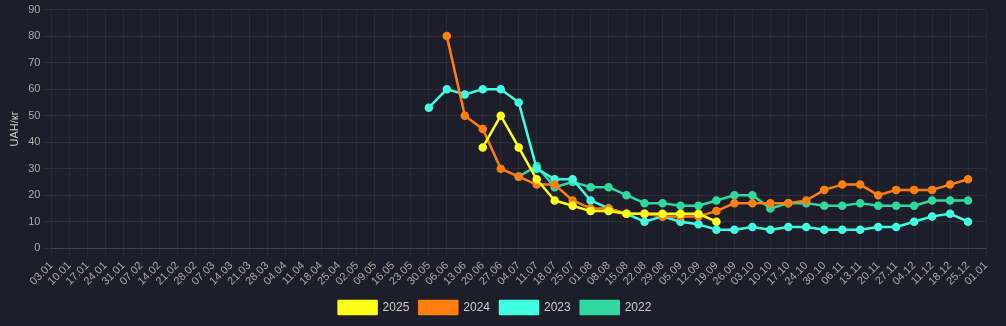 Image resolution: width=1006 pixels, height=326 pixels. I want to click on y-tick-label: 30, so click(34, 167).